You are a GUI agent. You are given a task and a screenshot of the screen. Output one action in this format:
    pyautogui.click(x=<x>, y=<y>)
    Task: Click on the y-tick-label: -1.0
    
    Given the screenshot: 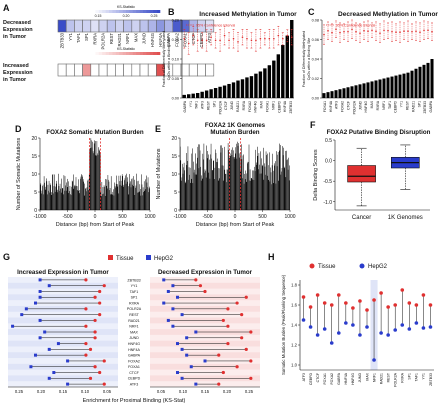 What is the action you would take?
    pyautogui.click(x=327, y=203)
    